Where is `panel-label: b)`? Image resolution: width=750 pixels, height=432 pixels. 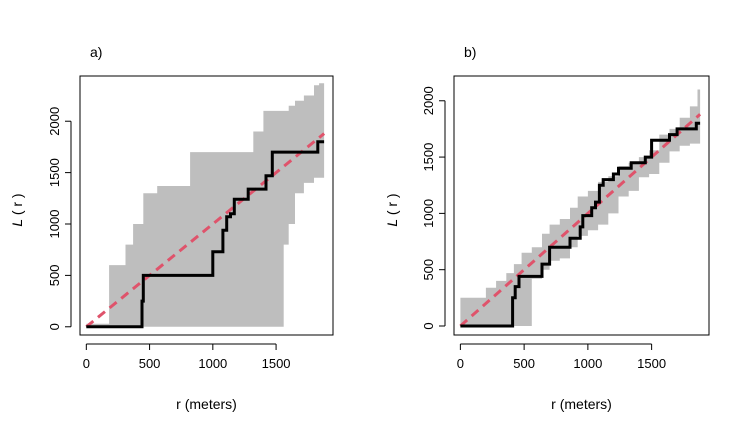 panel-label: b) is located at coordinates (470, 52).